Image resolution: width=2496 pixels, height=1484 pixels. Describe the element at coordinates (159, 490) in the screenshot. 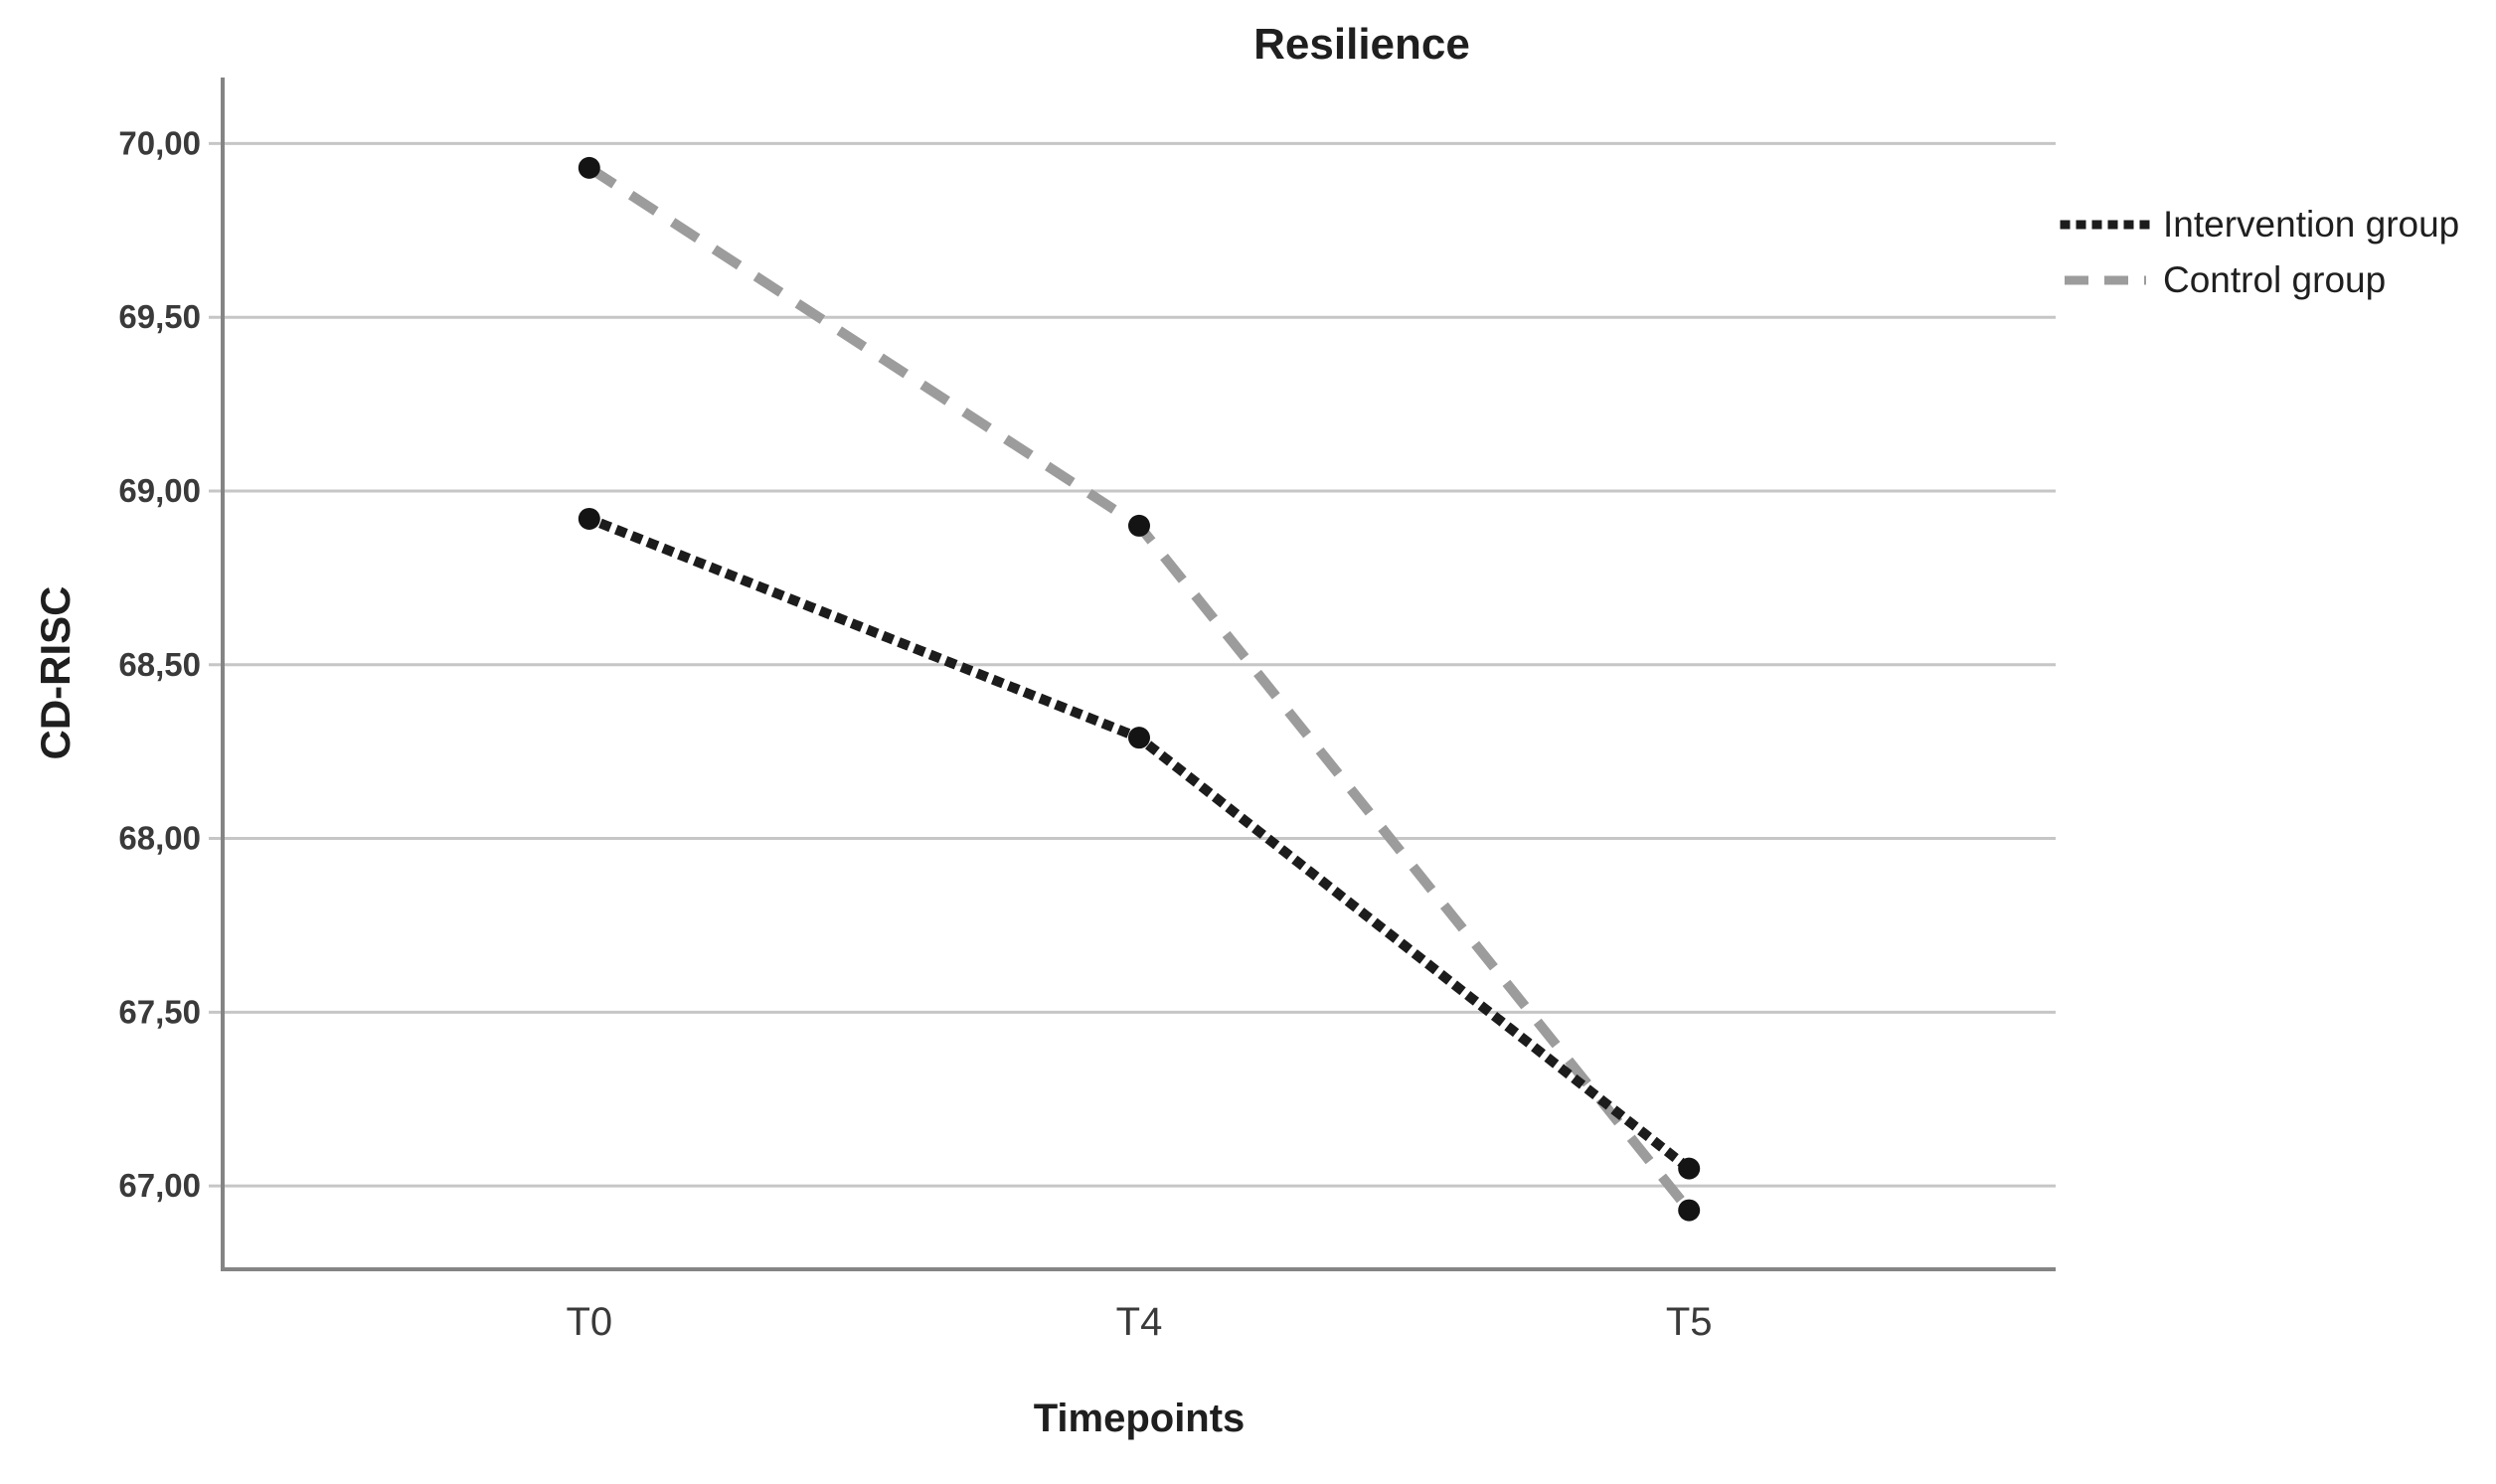

I see `y-tick-label: 69,00` at that location.